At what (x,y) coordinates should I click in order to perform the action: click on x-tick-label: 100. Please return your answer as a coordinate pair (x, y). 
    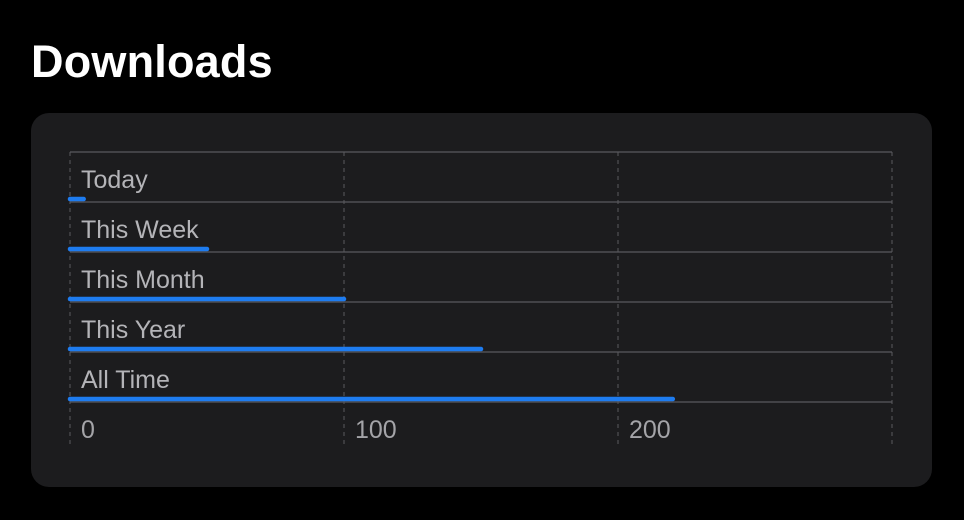
    Looking at the image, I should click on (376, 430).